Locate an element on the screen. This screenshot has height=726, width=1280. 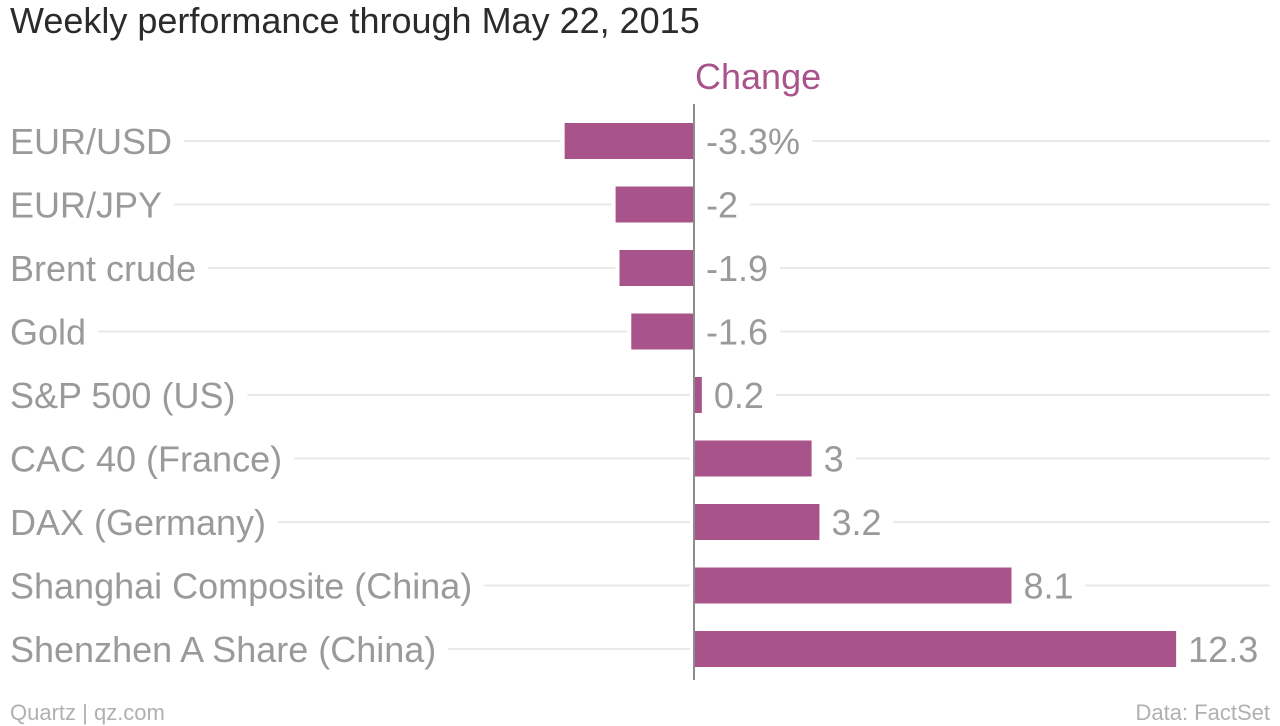
category-label: Gold is located at coordinates (48, 332).